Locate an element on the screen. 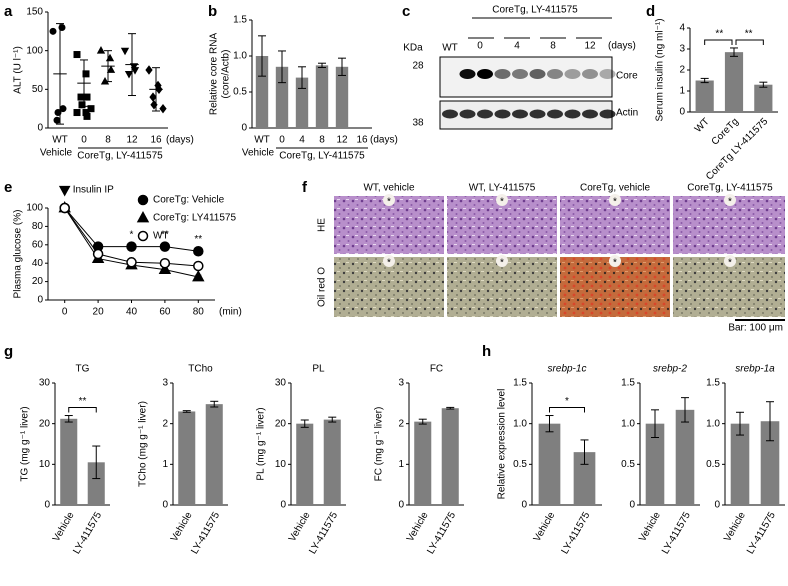 The width and height of the screenshot is (788, 586). column-title: CoreTg, LY-411575 is located at coordinates (730, 188).